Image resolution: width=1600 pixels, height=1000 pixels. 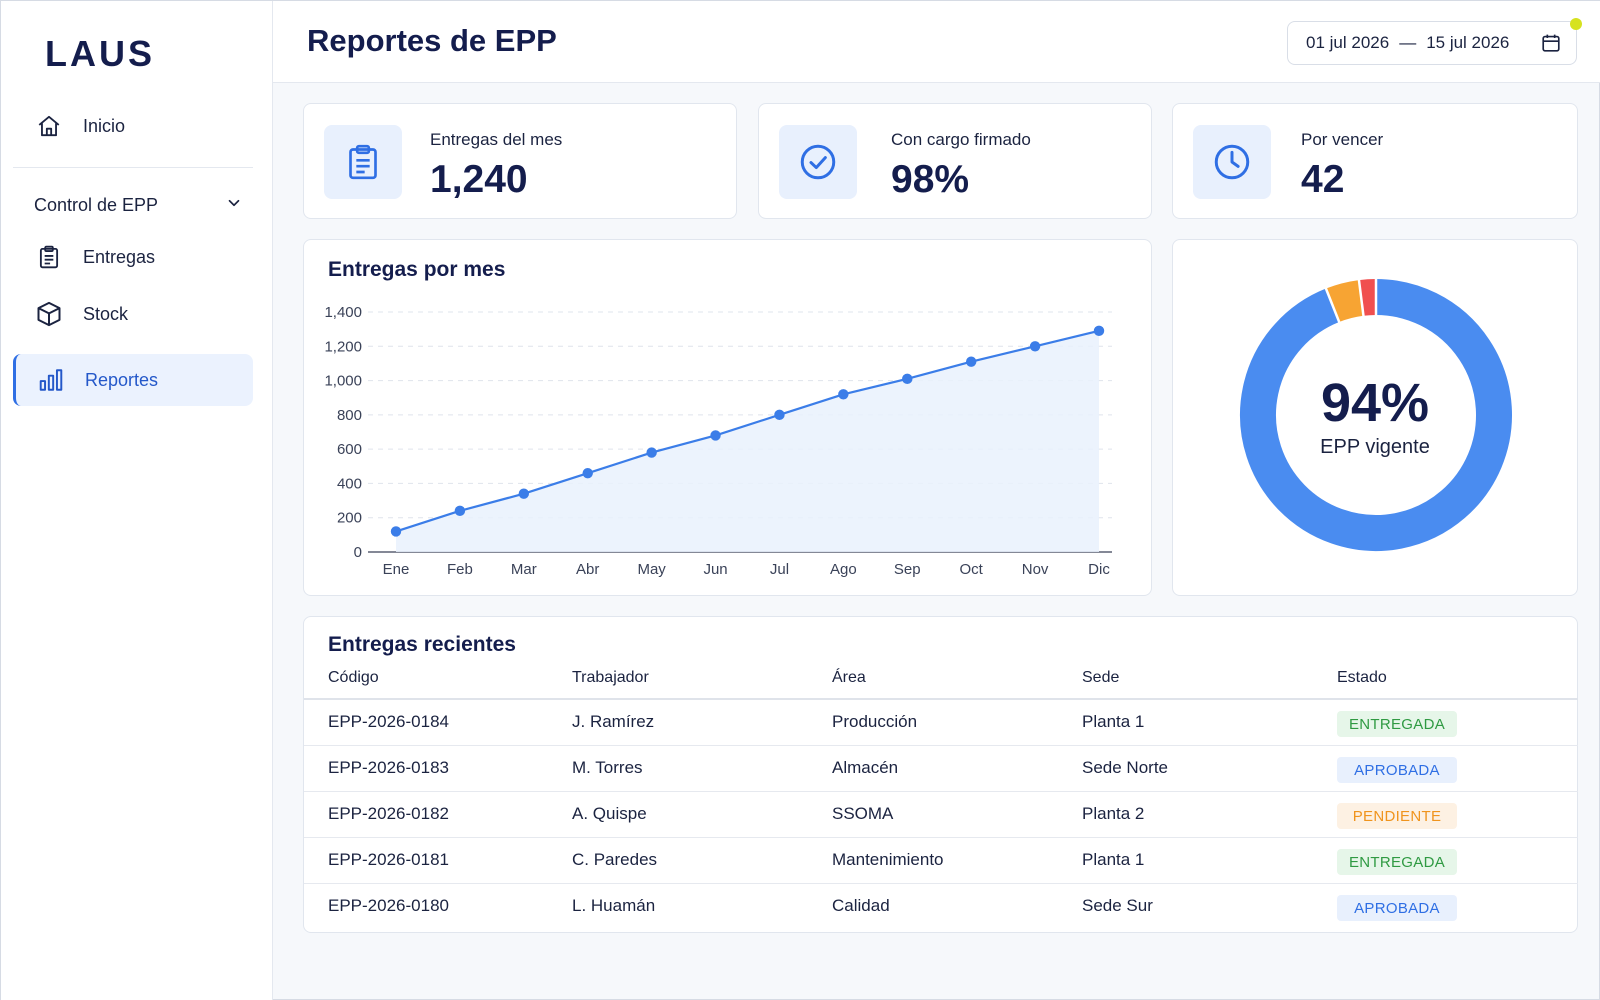 What do you see at coordinates (49, 314) in the screenshot?
I see `box-icon` at bounding box center [49, 314].